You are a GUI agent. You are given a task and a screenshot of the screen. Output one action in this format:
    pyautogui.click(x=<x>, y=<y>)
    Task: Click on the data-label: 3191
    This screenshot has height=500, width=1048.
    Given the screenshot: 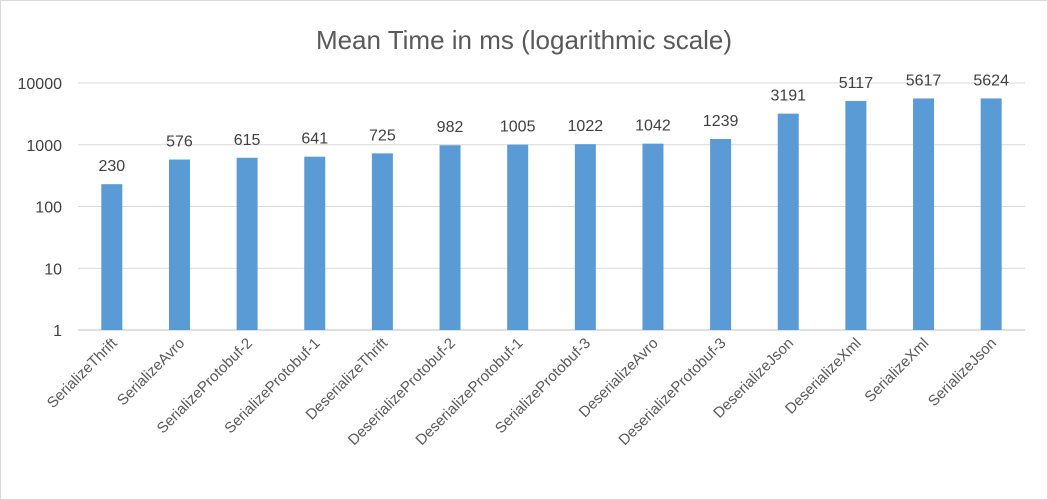 What is the action you would take?
    pyautogui.click(x=788, y=96)
    